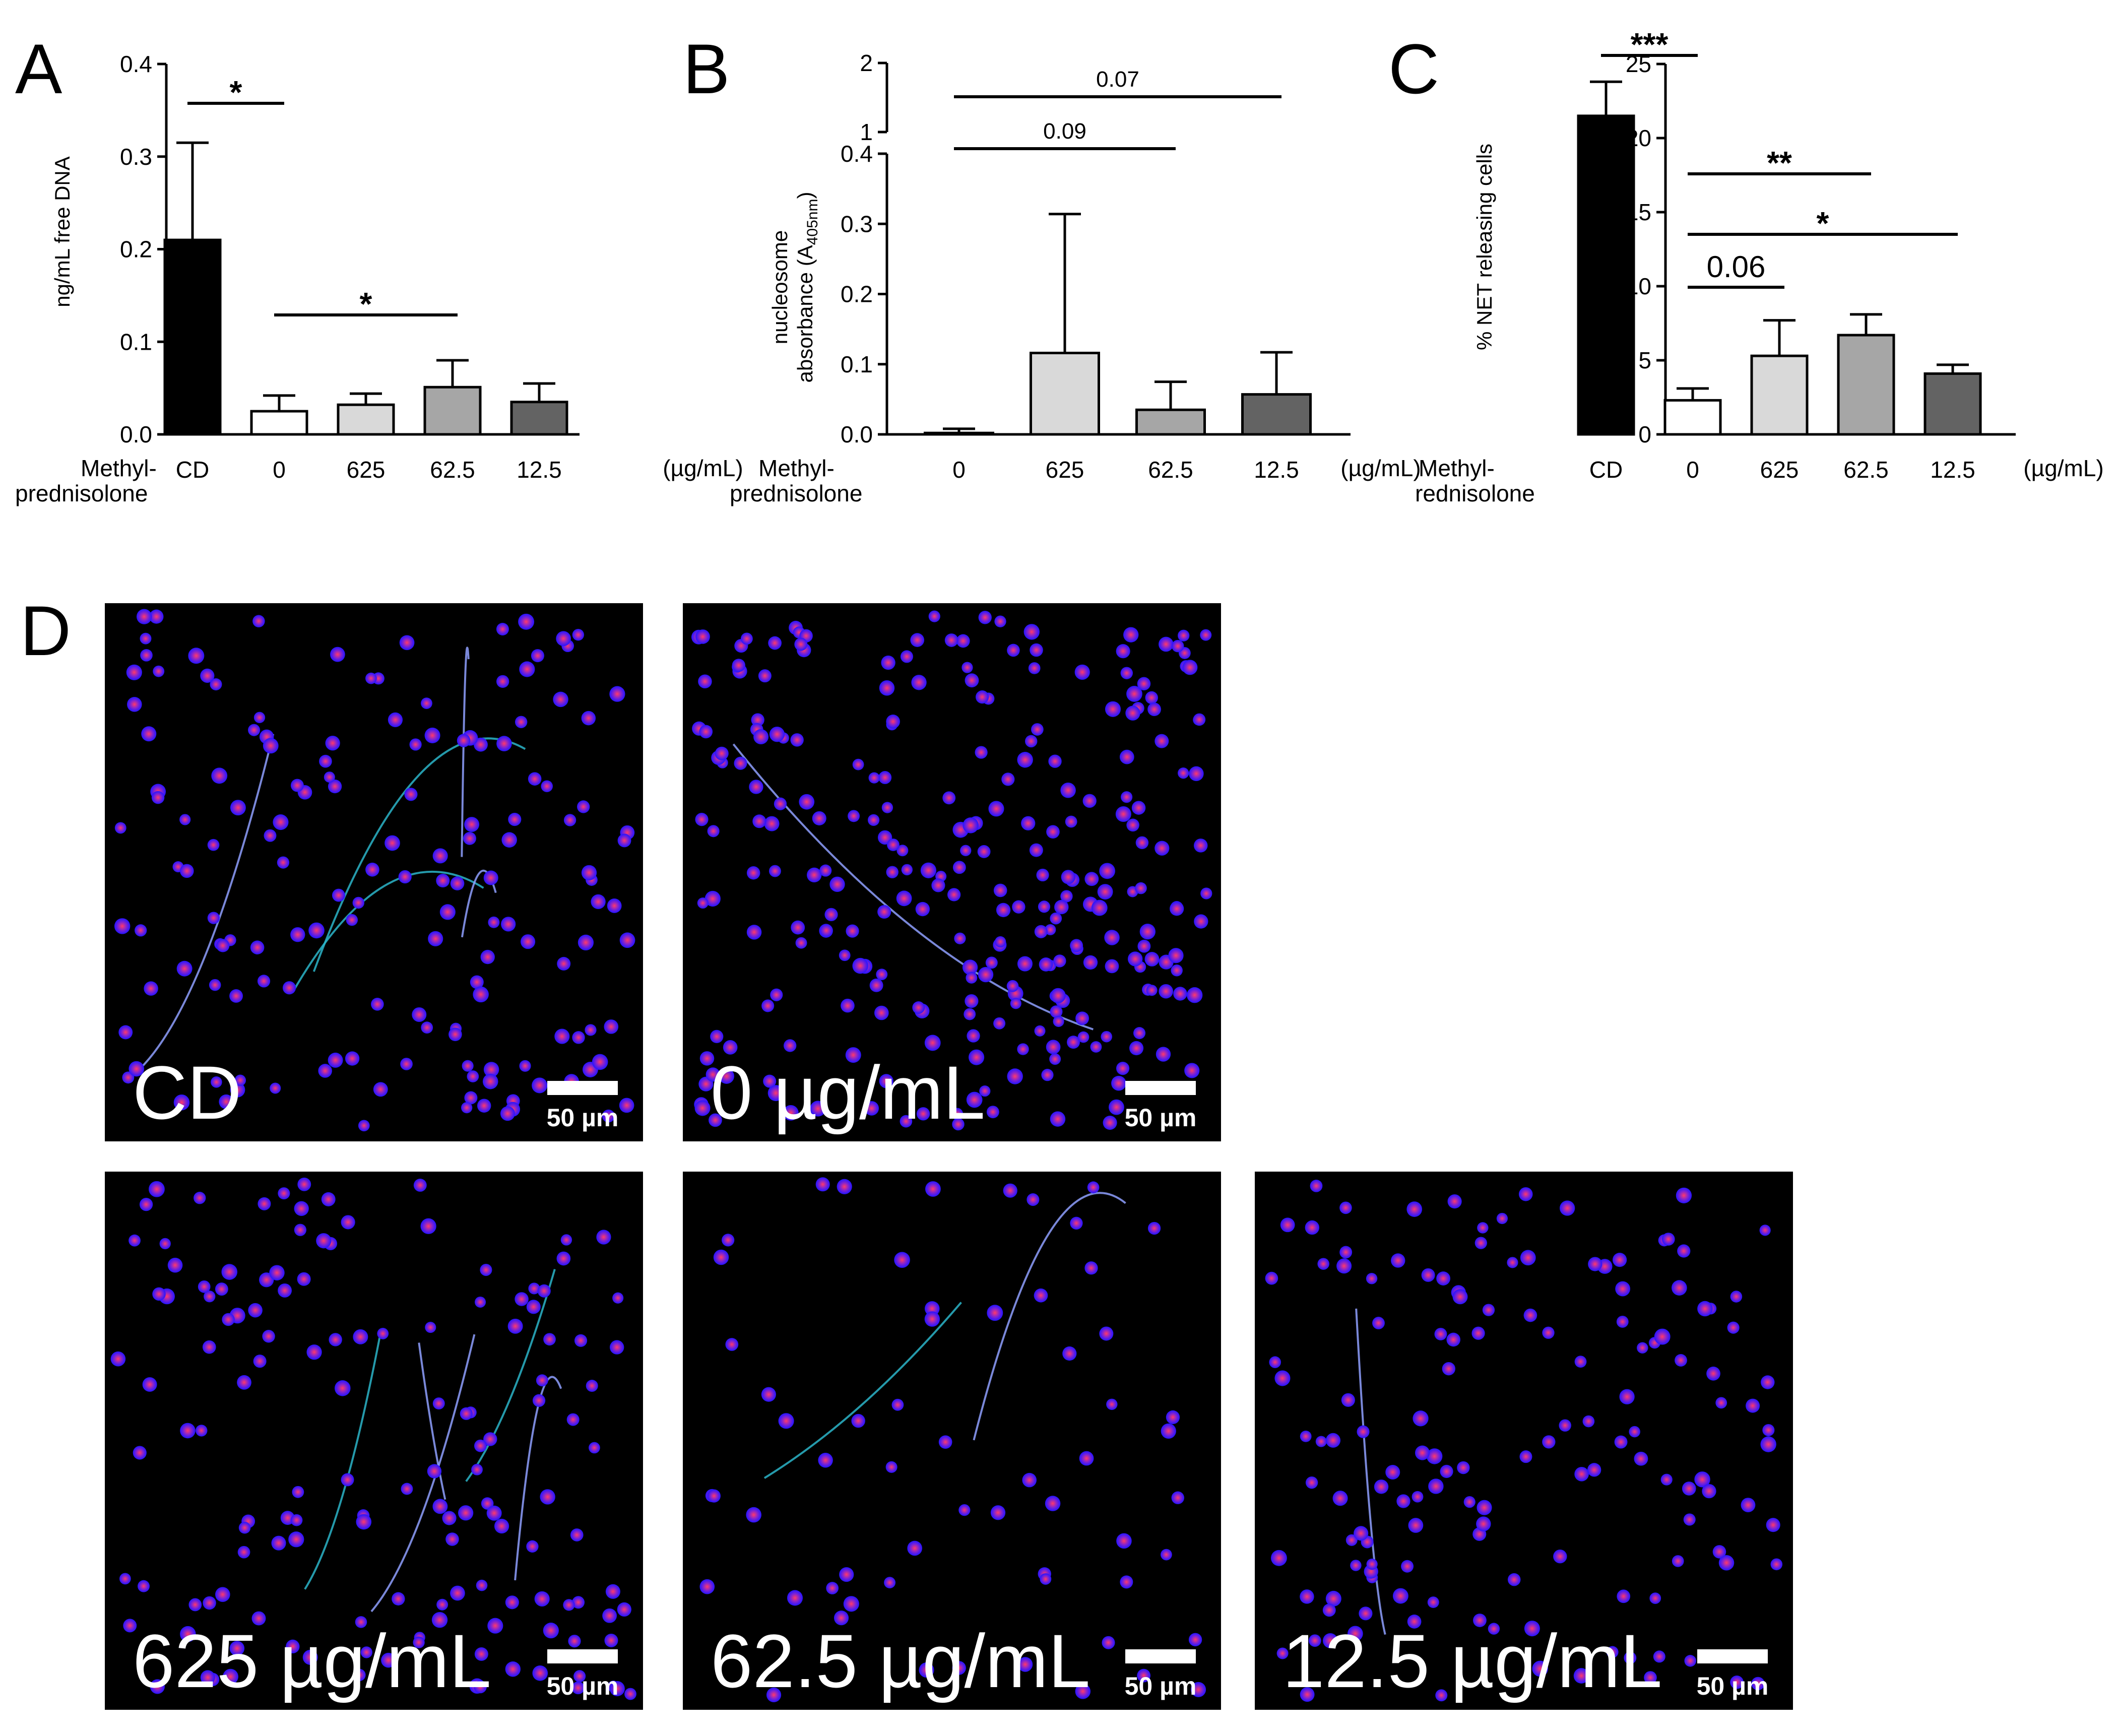  What do you see at coordinates (812, 222) in the screenshot?
I see `panel-b-y-axis-title-subscript: 405nm` at bounding box center [812, 222].